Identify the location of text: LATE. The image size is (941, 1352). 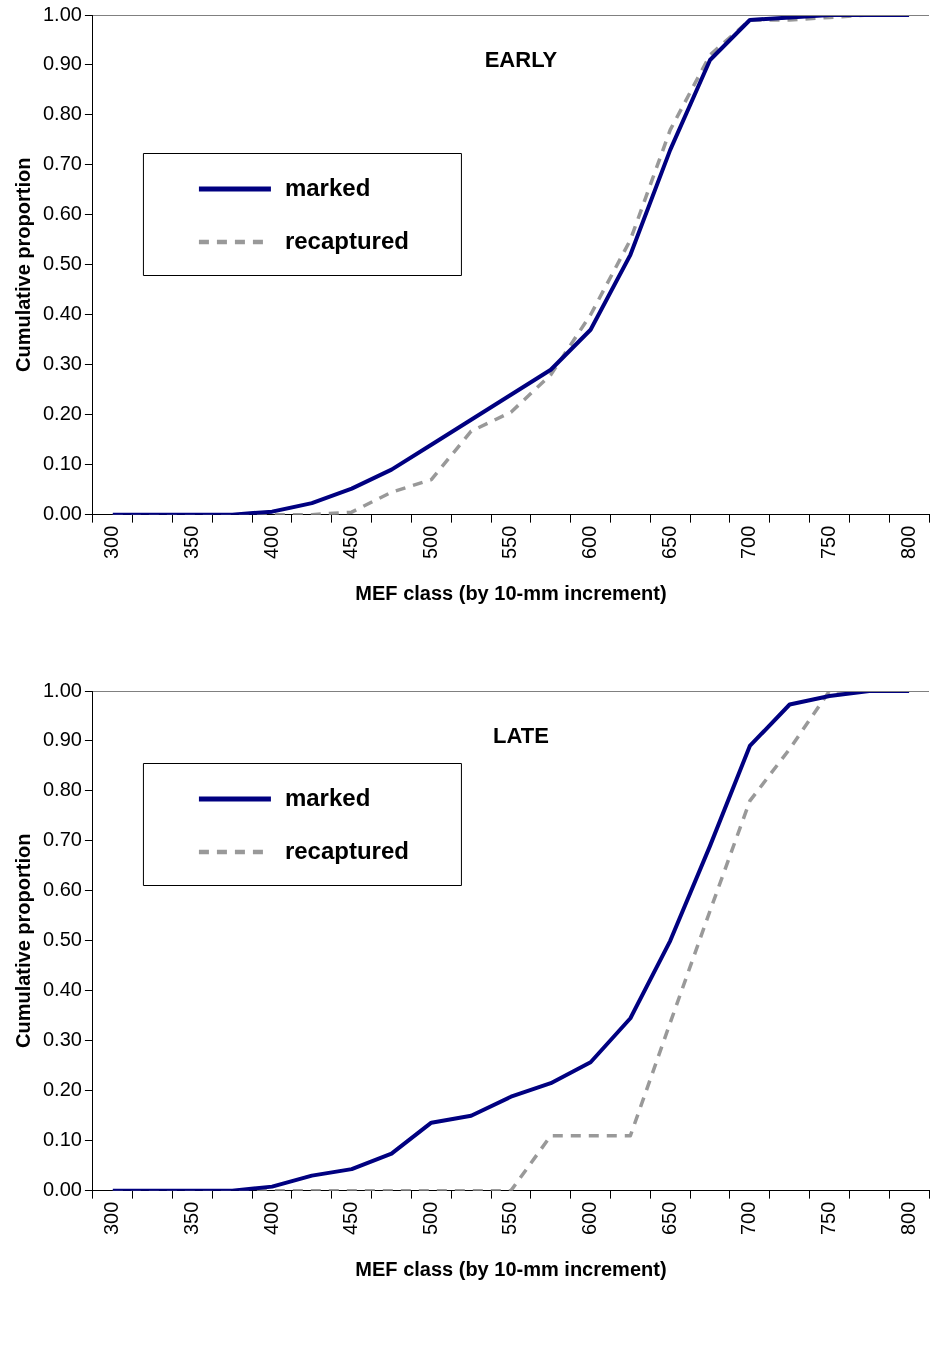
(521, 736).